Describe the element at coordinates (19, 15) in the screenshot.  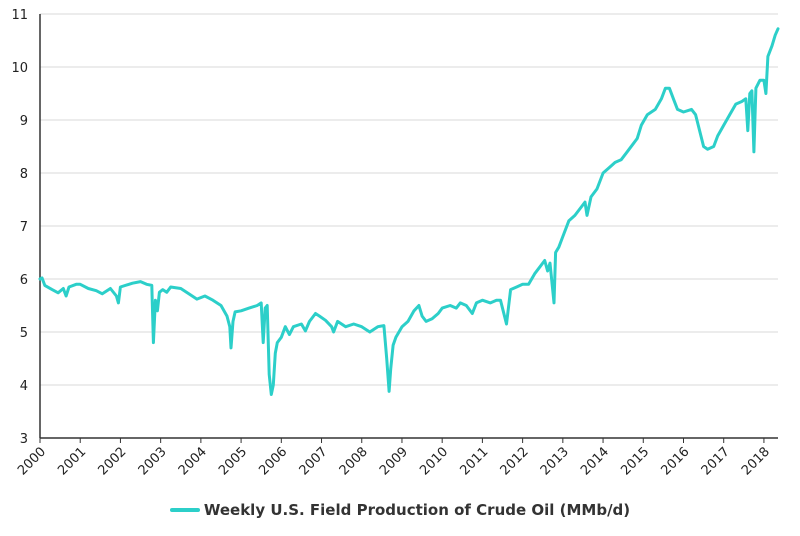
I see `y-tick-label-11: 11` at that location.